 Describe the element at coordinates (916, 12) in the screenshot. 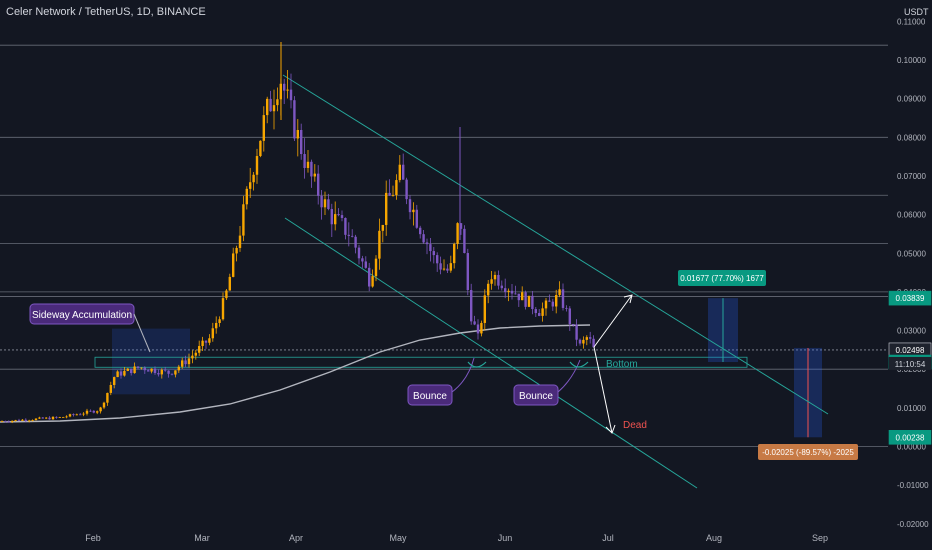

I see `currency-label: USDT` at that location.